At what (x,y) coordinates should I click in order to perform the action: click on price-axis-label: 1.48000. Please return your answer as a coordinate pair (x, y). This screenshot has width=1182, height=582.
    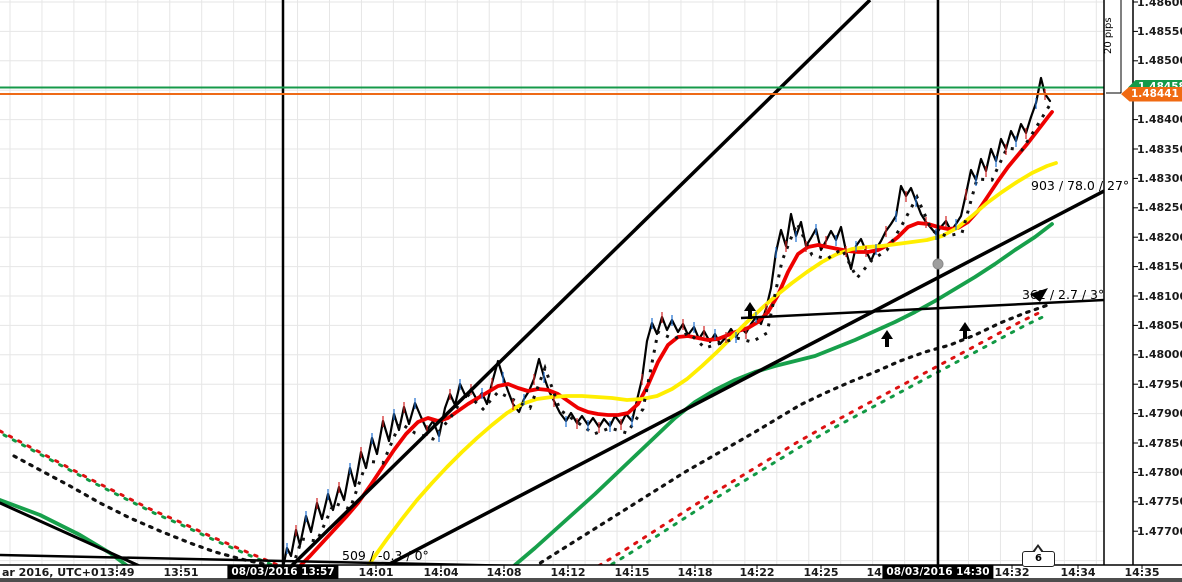
    Looking at the image, I should click on (1159, 355).